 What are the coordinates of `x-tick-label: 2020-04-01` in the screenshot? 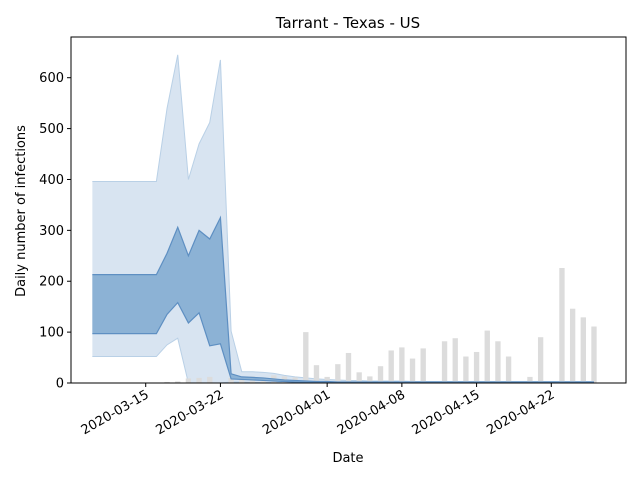 It's located at (296, 412).